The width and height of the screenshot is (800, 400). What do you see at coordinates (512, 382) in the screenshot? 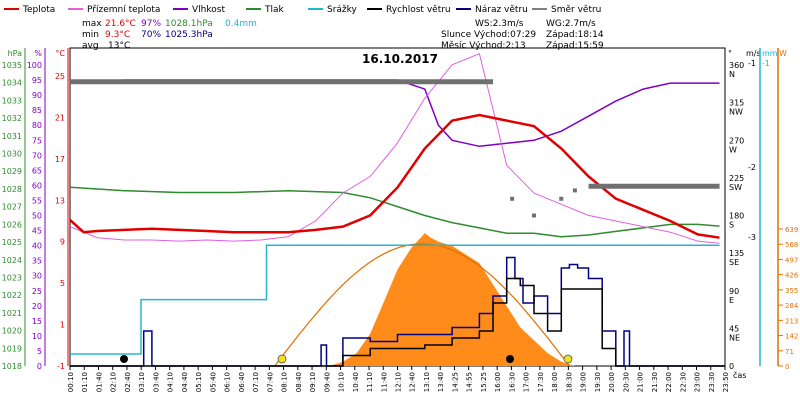
I see `x-tick-label: 16:30` at bounding box center [512, 382].